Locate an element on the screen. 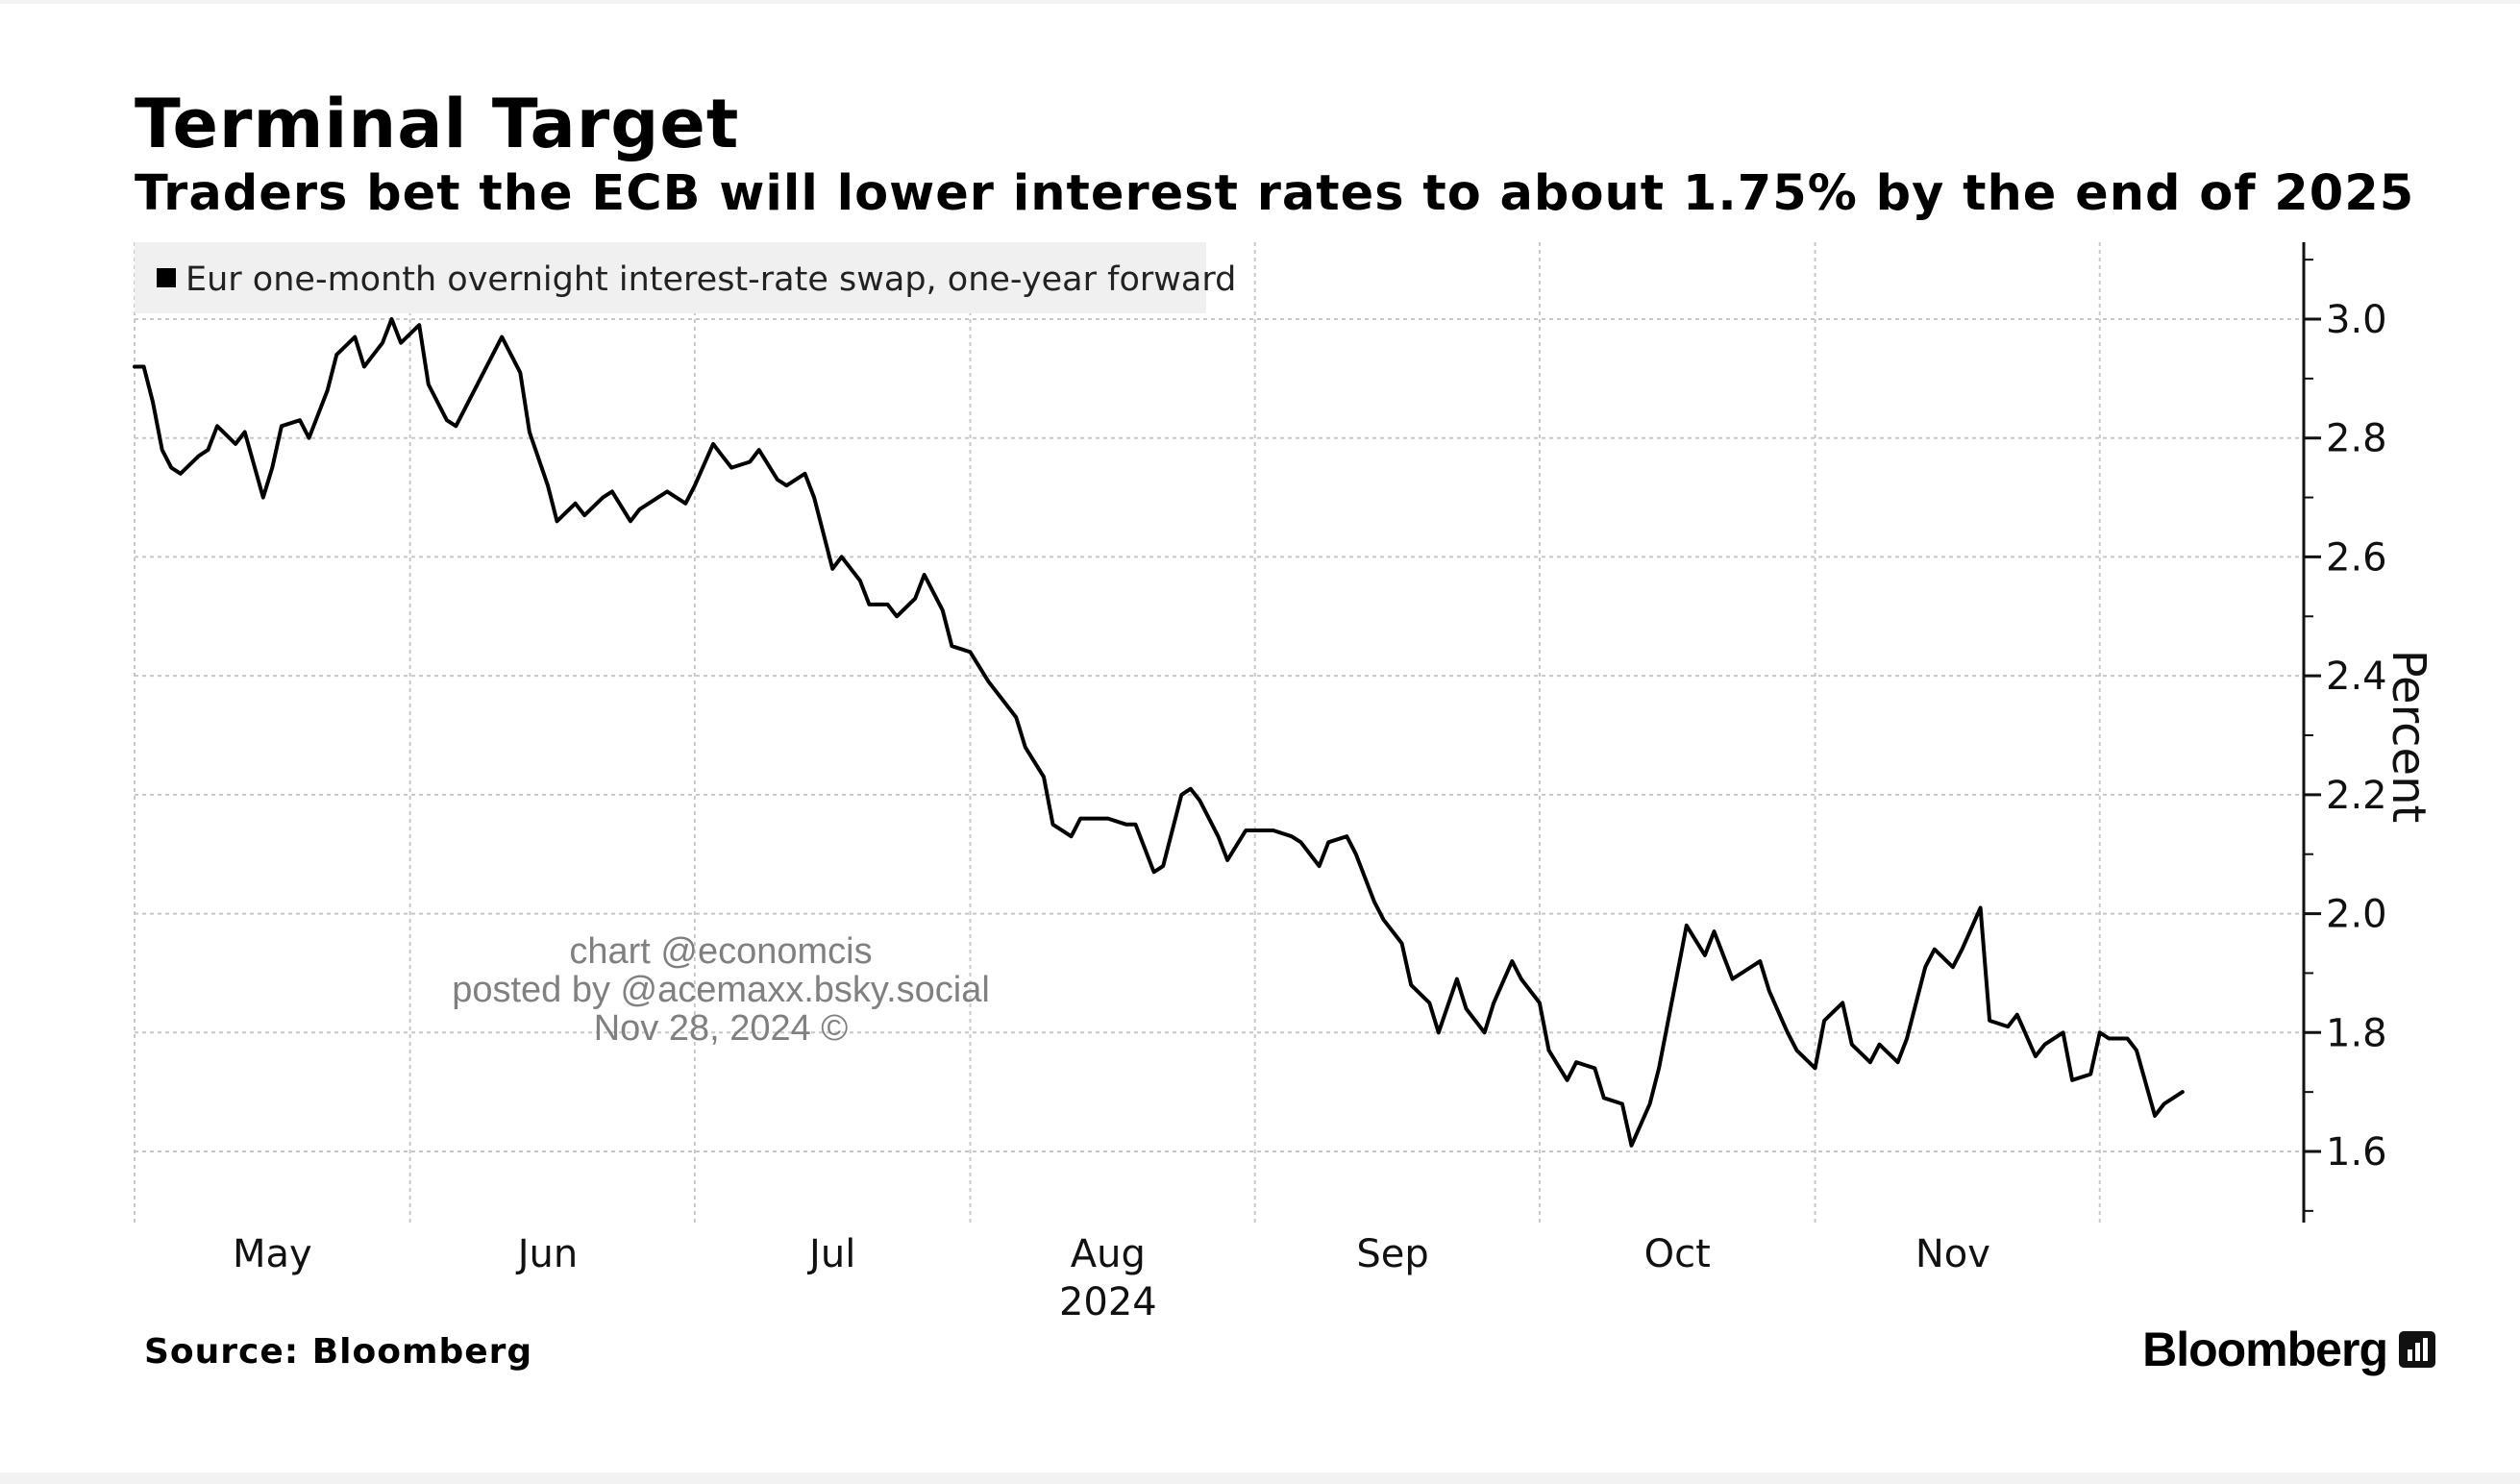 The width and height of the screenshot is (2520, 1484). x-tick-label: Sep is located at coordinates (1392, 1254).